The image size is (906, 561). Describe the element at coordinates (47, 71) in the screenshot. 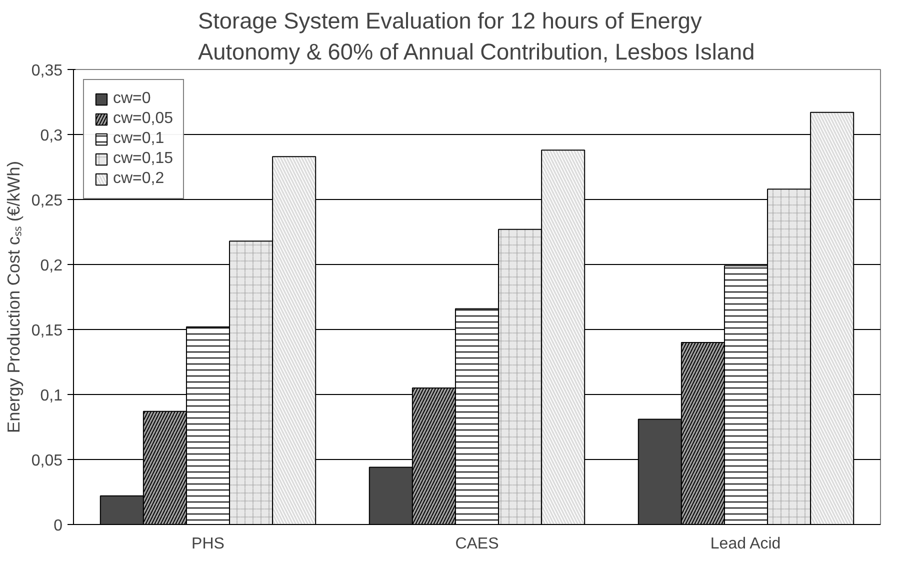

I see `y-tick-label: 0,35` at that location.